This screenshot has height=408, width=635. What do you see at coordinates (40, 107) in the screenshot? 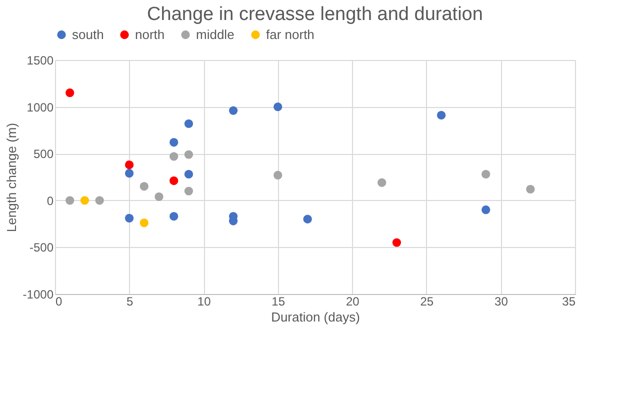
I see `y-tick-label: 1000` at bounding box center [40, 107].